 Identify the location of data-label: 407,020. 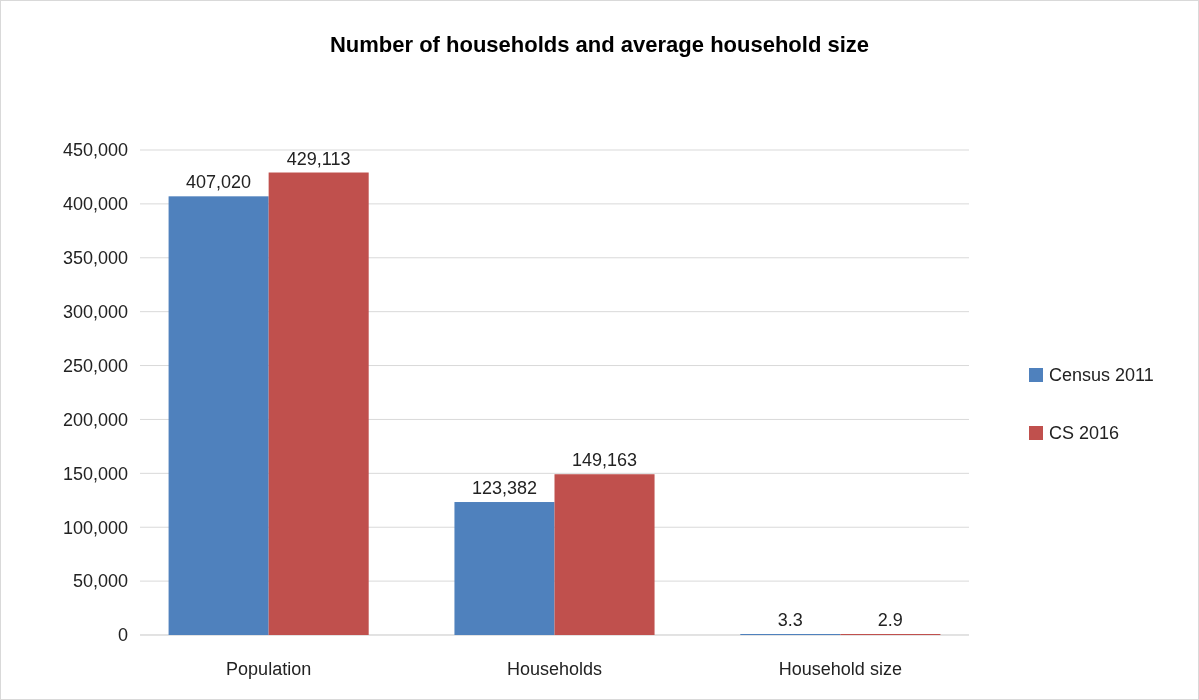
(219, 182).